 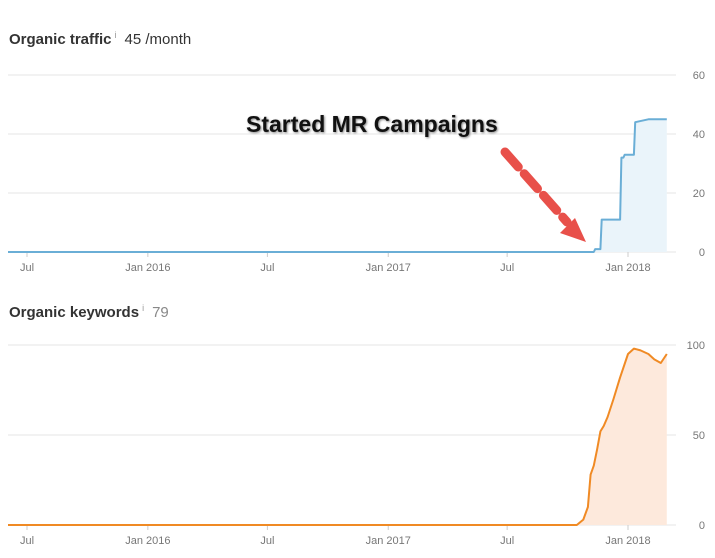 What do you see at coordinates (696, 346) in the screenshot?
I see `y-tick-label: 100` at bounding box center [696, 346].